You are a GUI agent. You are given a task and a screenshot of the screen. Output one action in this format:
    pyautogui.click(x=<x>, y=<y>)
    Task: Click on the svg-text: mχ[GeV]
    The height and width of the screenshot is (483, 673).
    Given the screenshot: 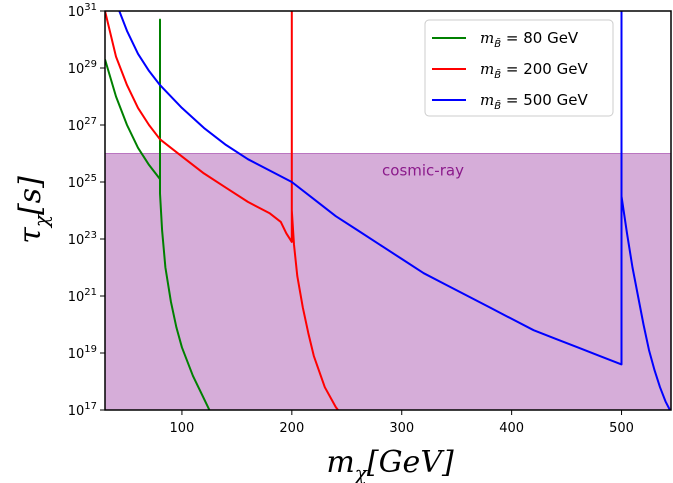 What is the action you would take?
    pyautogui.click(x=390, y=464)
    